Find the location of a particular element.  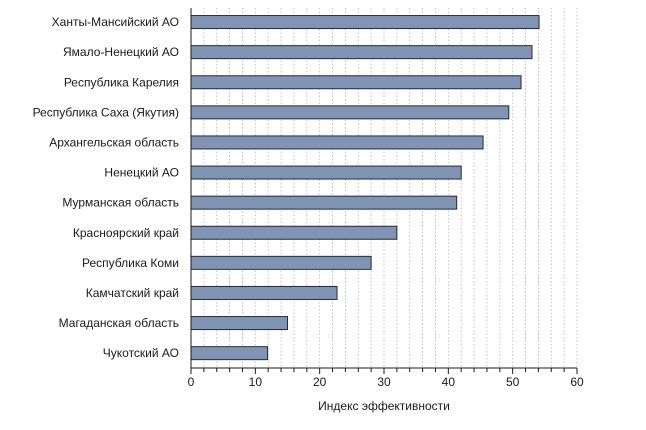

x-tick-label: 30 is located at coordinates (384, 382).